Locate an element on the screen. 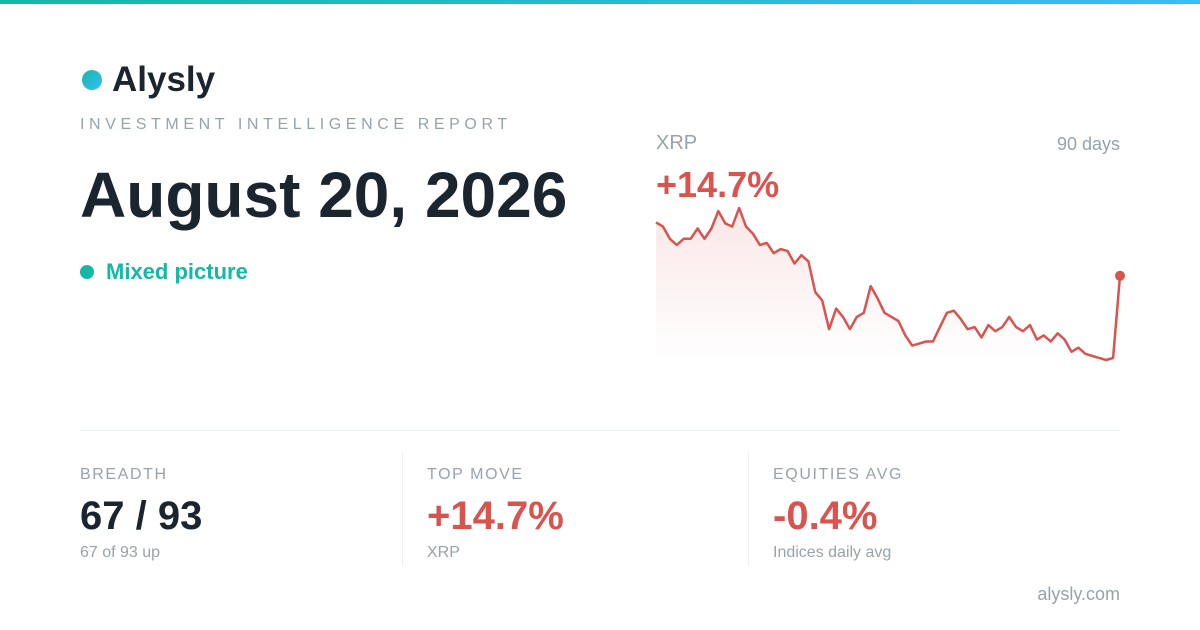 The height and width of the screenshot is (630, 1200). stat: EQUITIES AVG -0.4% Indices daily avg is located at coordinates (909, 509).